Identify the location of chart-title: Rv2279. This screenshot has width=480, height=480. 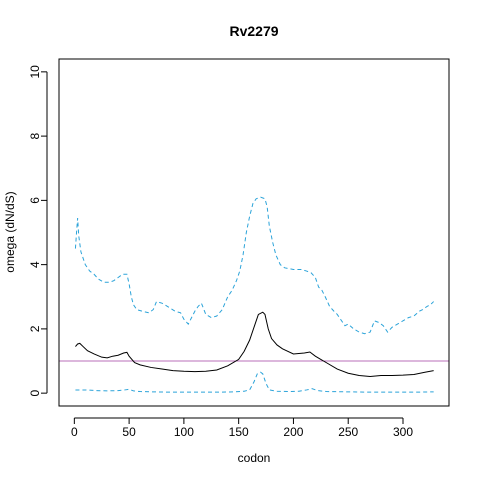
(253, 31).